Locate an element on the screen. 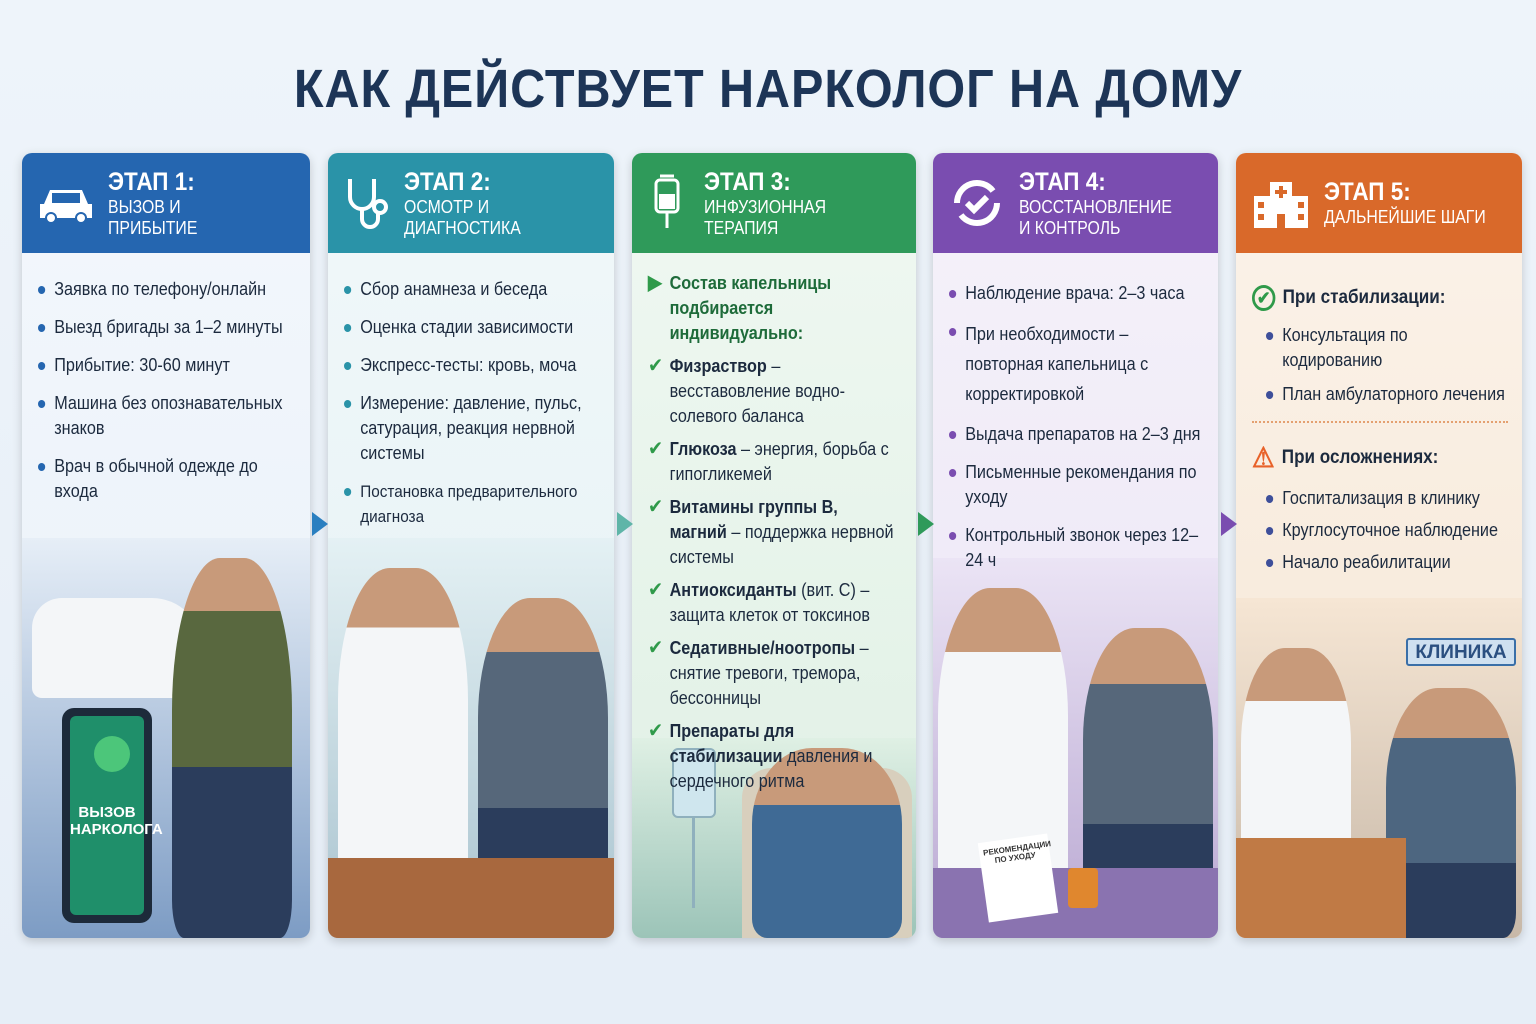 Image resolution: width=1536 pixels, height=1024 pixels. list-item: Заявка по телефону/онлайн is located at coordinates (165, 289).